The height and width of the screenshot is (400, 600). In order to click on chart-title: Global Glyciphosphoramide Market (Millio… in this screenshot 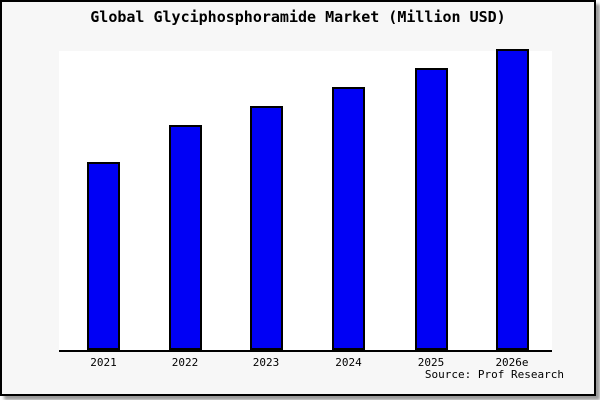, I will do `click(298, 17)`.